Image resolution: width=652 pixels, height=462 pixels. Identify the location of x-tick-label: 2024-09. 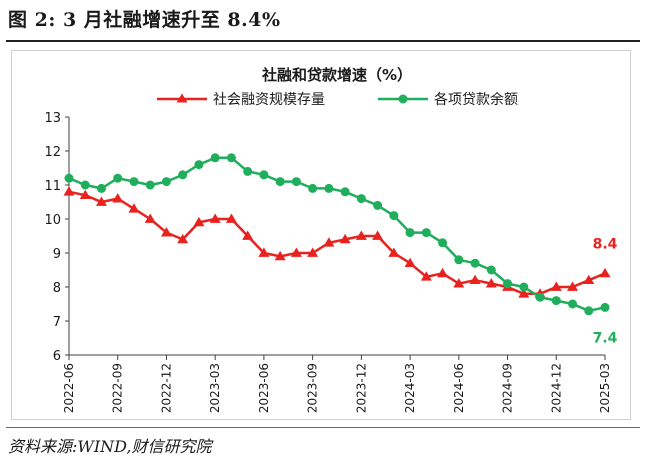
(508, 388).